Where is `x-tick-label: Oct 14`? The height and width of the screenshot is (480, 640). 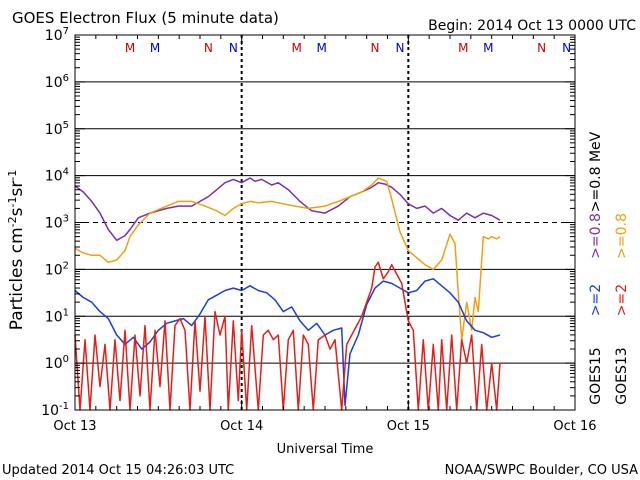
x-tick-label: Oct 14 is located at coordinates (241, 426).